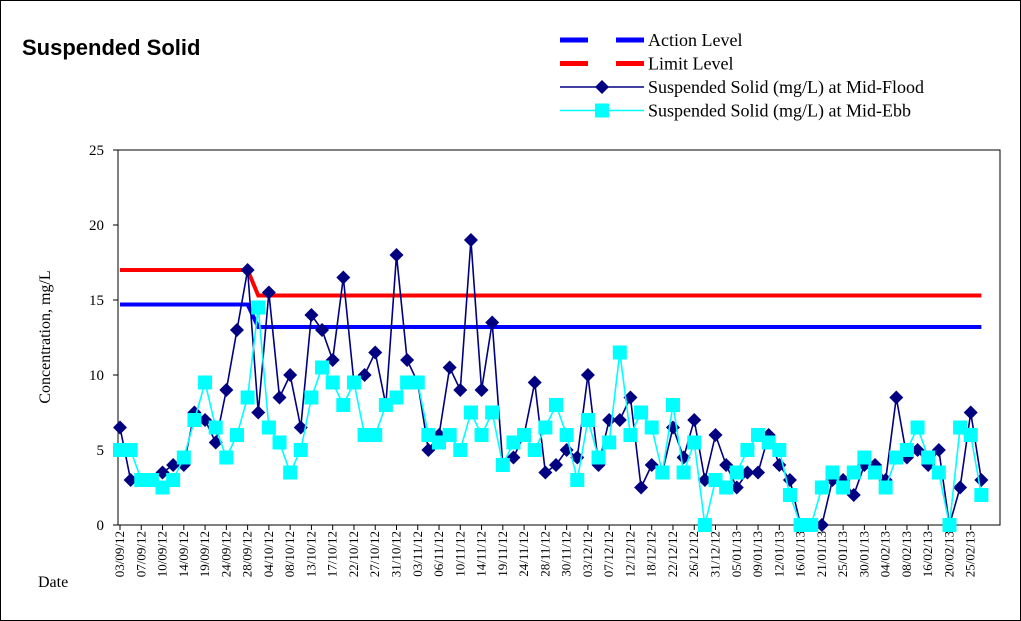 Image resolution: width=1021 pixels, height=621 pixels. What do you see at coordinates (927, 554) in the screenshot?
I see `x-tick-label: 16/02/13` at bounding box center [927, 554].